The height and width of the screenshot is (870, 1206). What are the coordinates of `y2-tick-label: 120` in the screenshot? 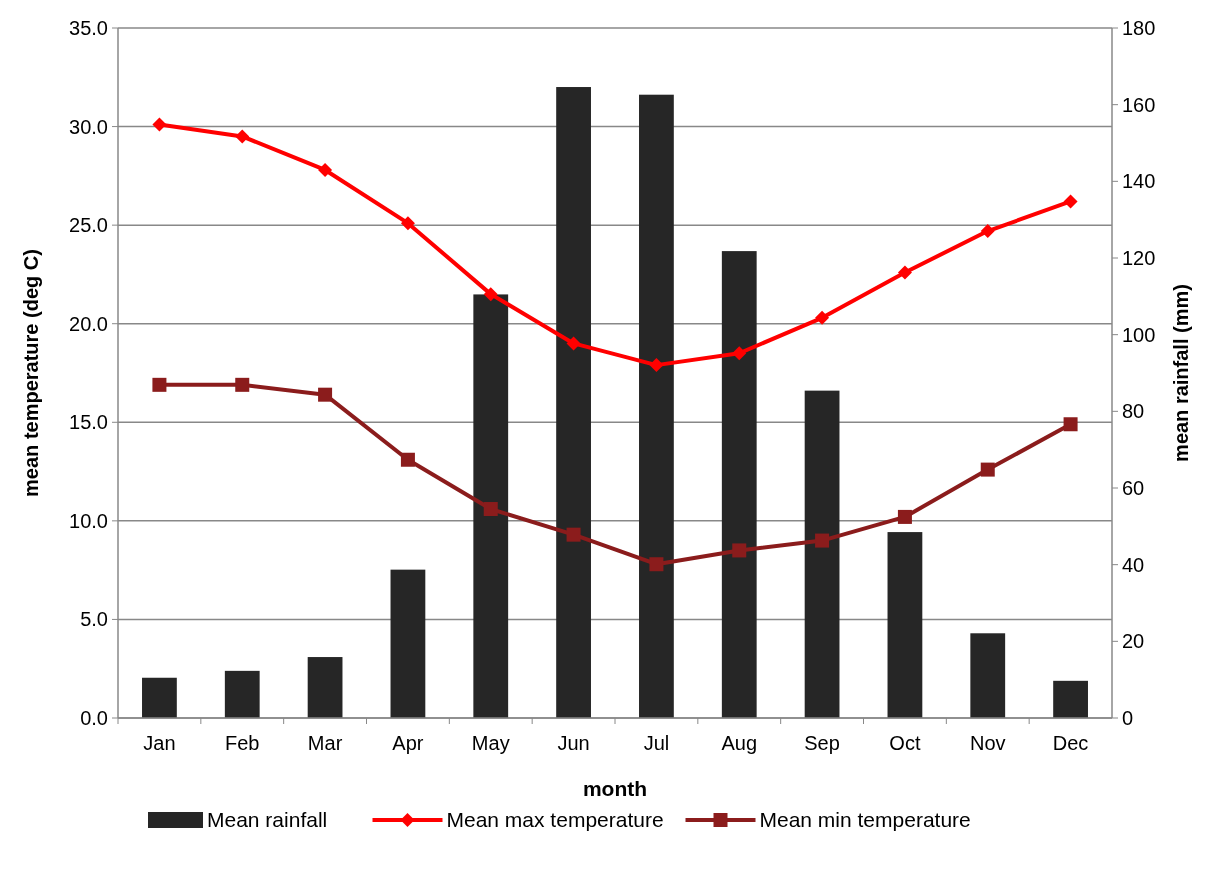 It's located at (1139, 258).